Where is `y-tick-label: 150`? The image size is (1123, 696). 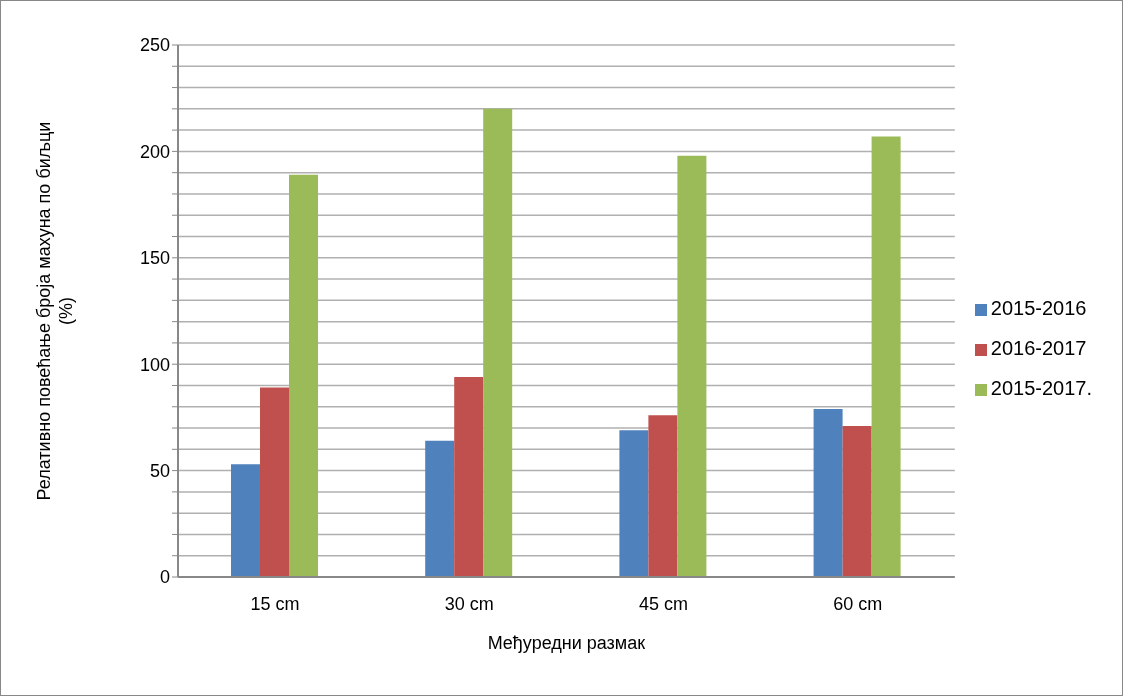 y-tick-label: 150 is located at coordinates (154, 258).